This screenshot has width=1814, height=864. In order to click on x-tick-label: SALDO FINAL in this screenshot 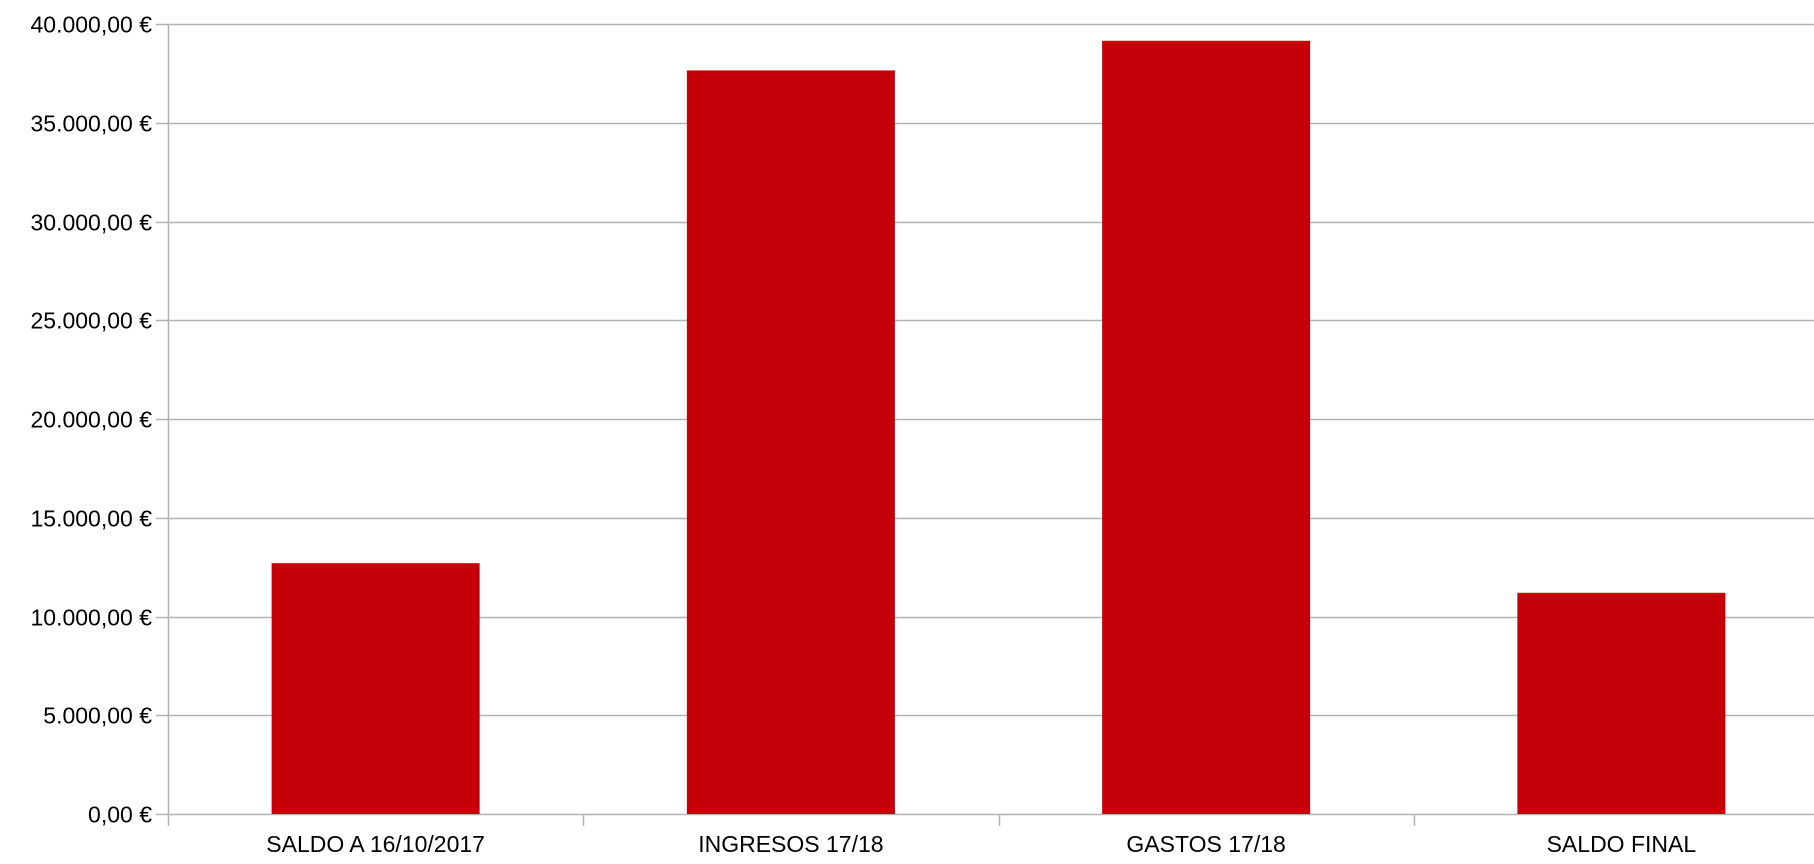, I will do `click(1622, 844)`.